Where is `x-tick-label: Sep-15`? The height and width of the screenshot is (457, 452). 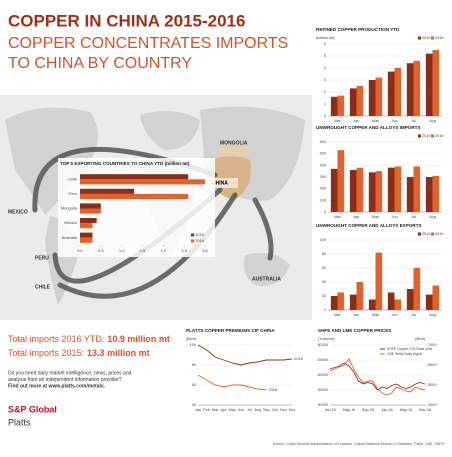 x-tick-label: Sep-15 is located at coordinates (368, 410).